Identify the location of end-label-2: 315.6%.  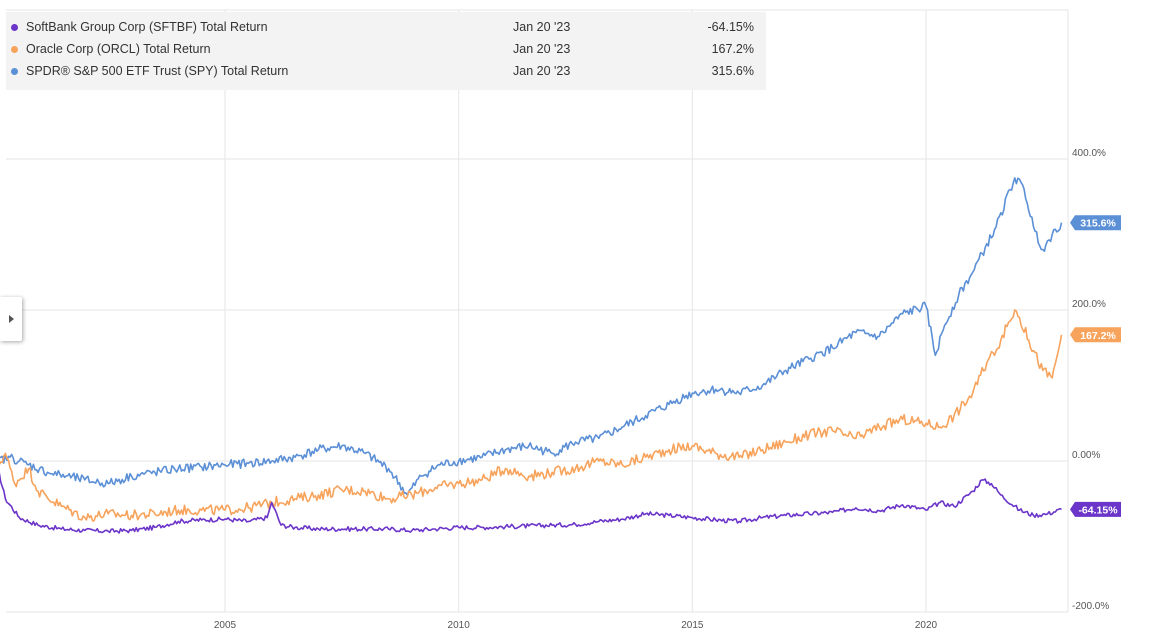
(1095, 223).